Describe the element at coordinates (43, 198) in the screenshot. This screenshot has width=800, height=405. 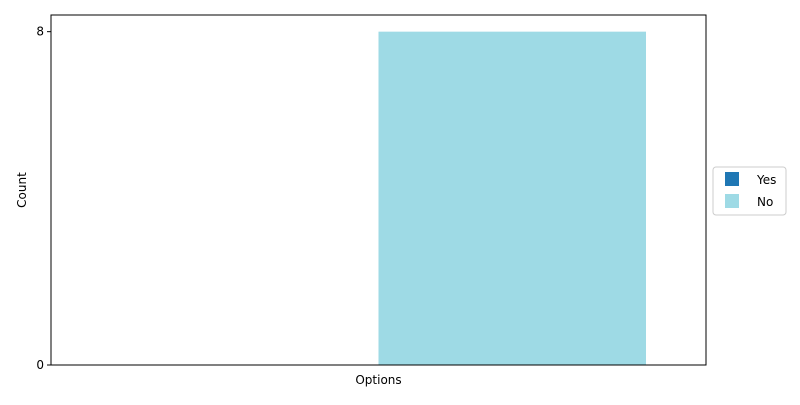
I see `y-axis-ticks: 08` at that location.